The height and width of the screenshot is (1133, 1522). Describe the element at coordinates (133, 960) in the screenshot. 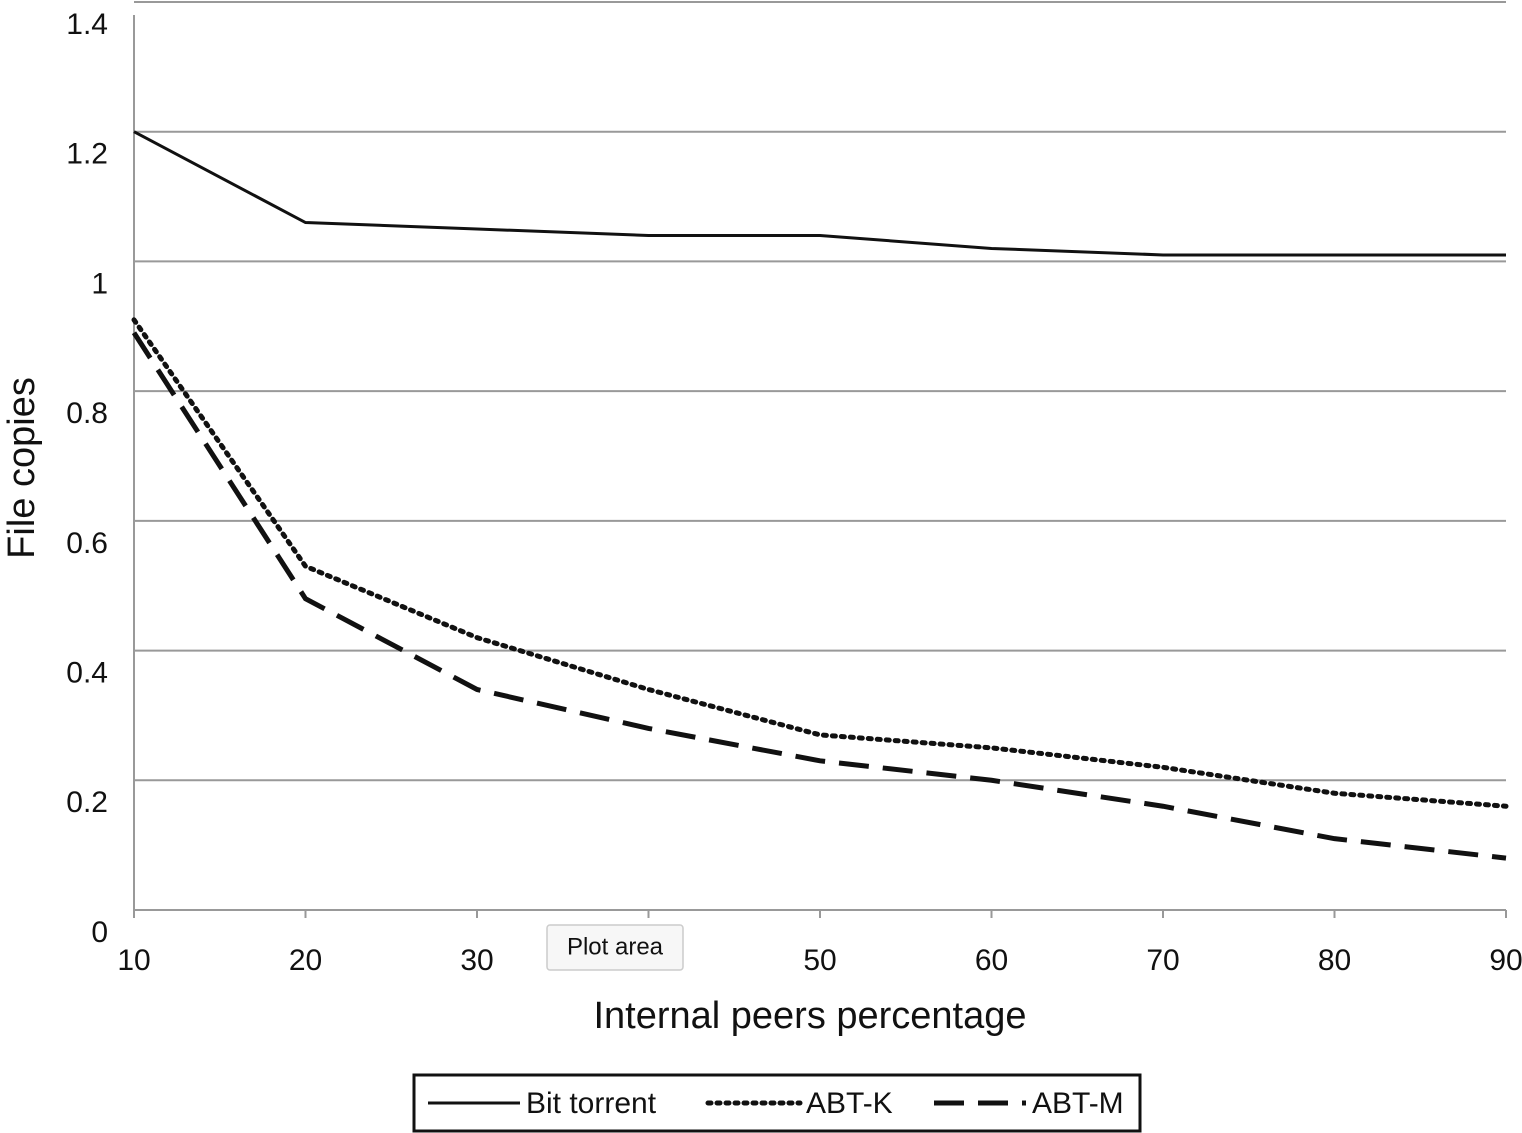

I see `x-tick-label: 10` at that location.